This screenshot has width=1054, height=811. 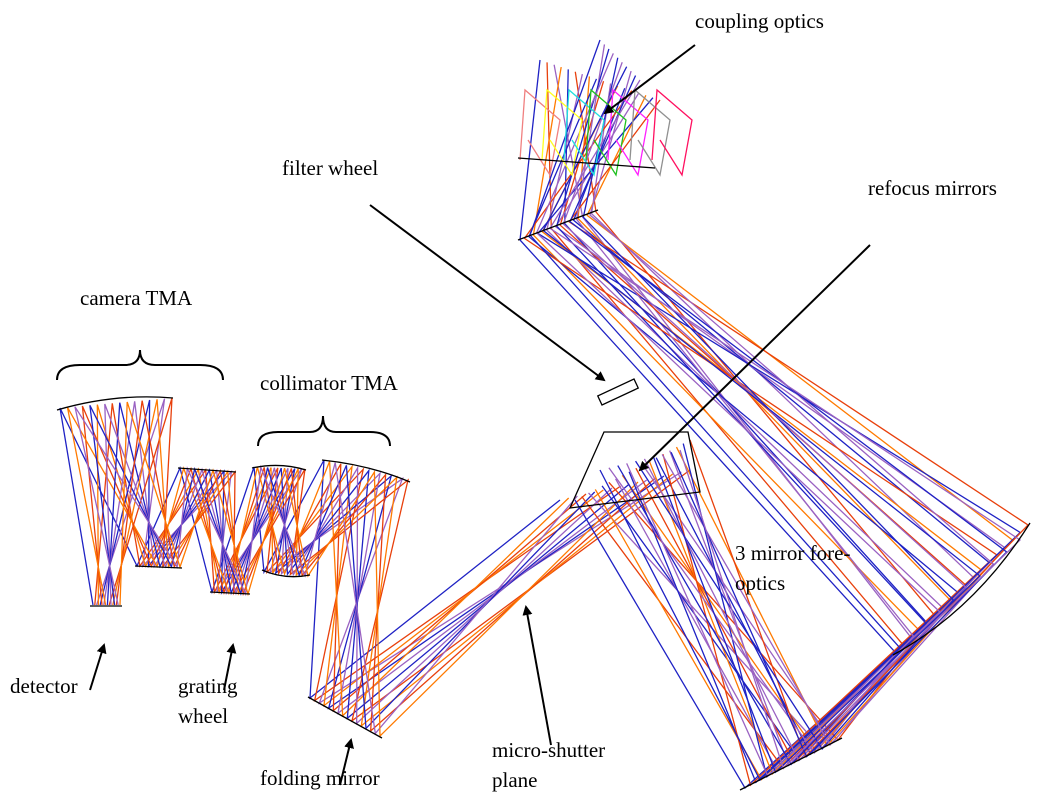 What do you see at coordinates (136, 298) in the screenshot?
I see `label: camera TMA` at bounding box center [136, 298].